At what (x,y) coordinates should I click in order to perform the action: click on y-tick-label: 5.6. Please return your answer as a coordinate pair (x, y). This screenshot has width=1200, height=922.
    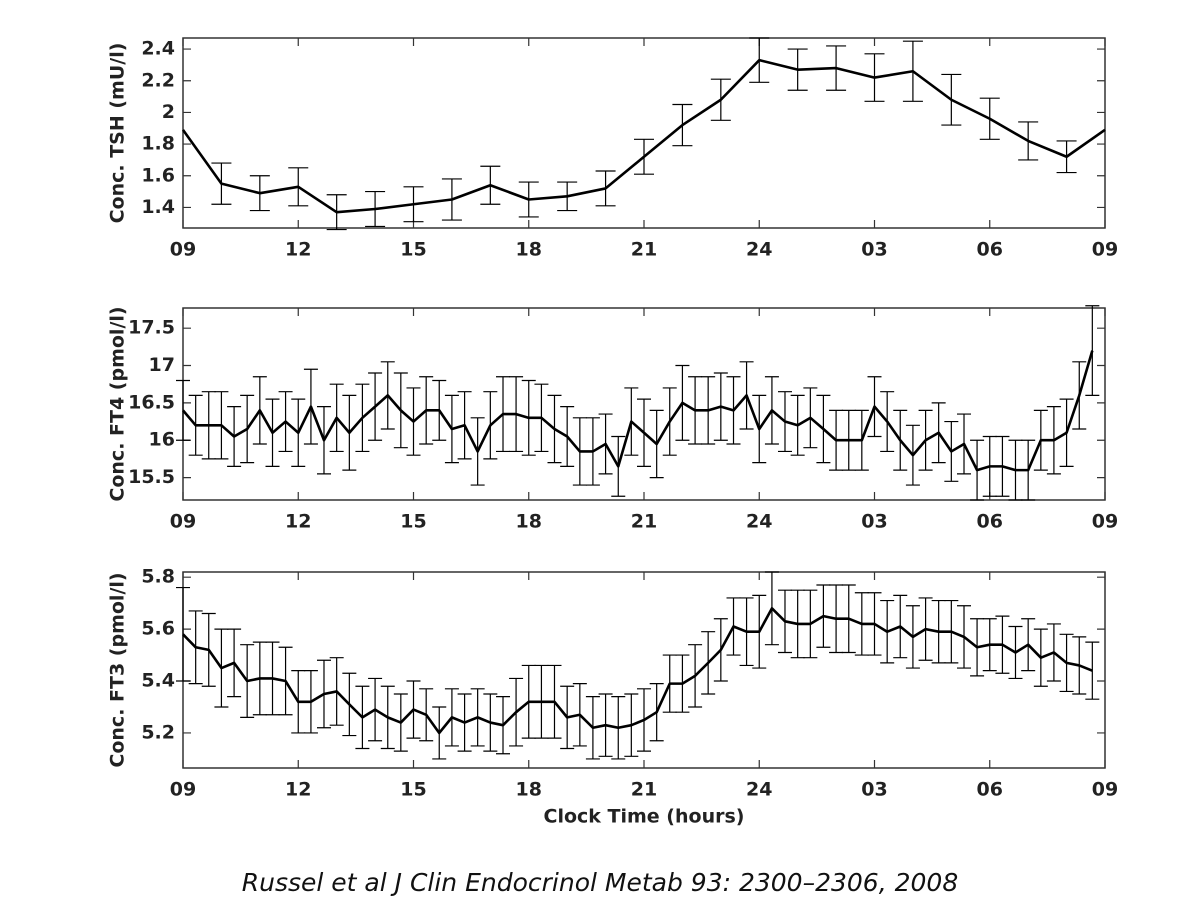
    Looking at the image, I should click on (158, 629).